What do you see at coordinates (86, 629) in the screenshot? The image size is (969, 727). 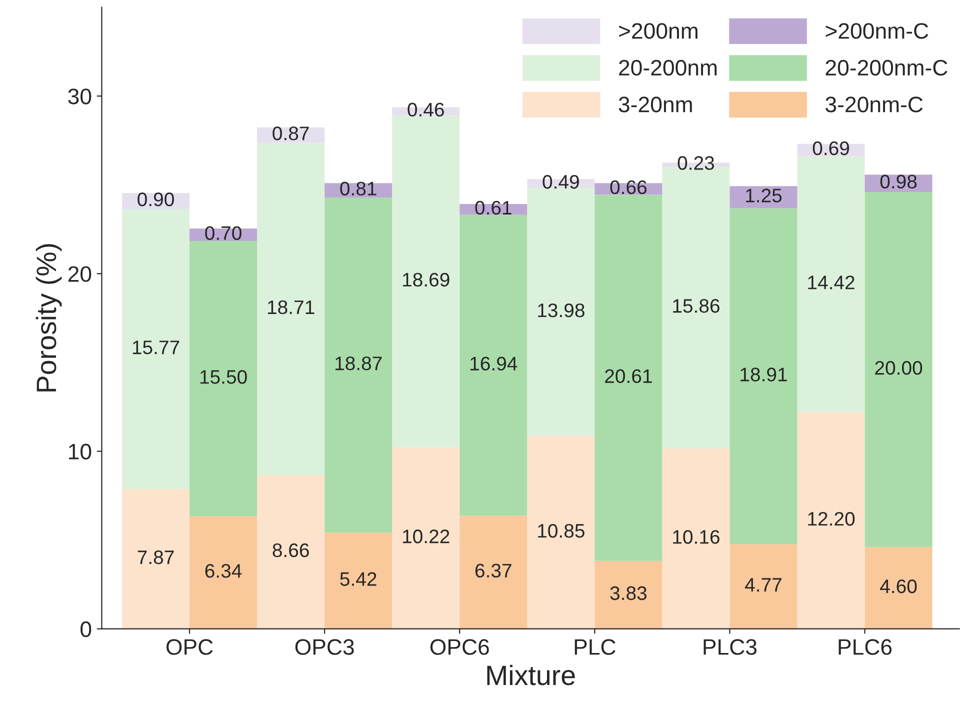 I see `y-tick-label: 0` at bounding box center [86, 629].